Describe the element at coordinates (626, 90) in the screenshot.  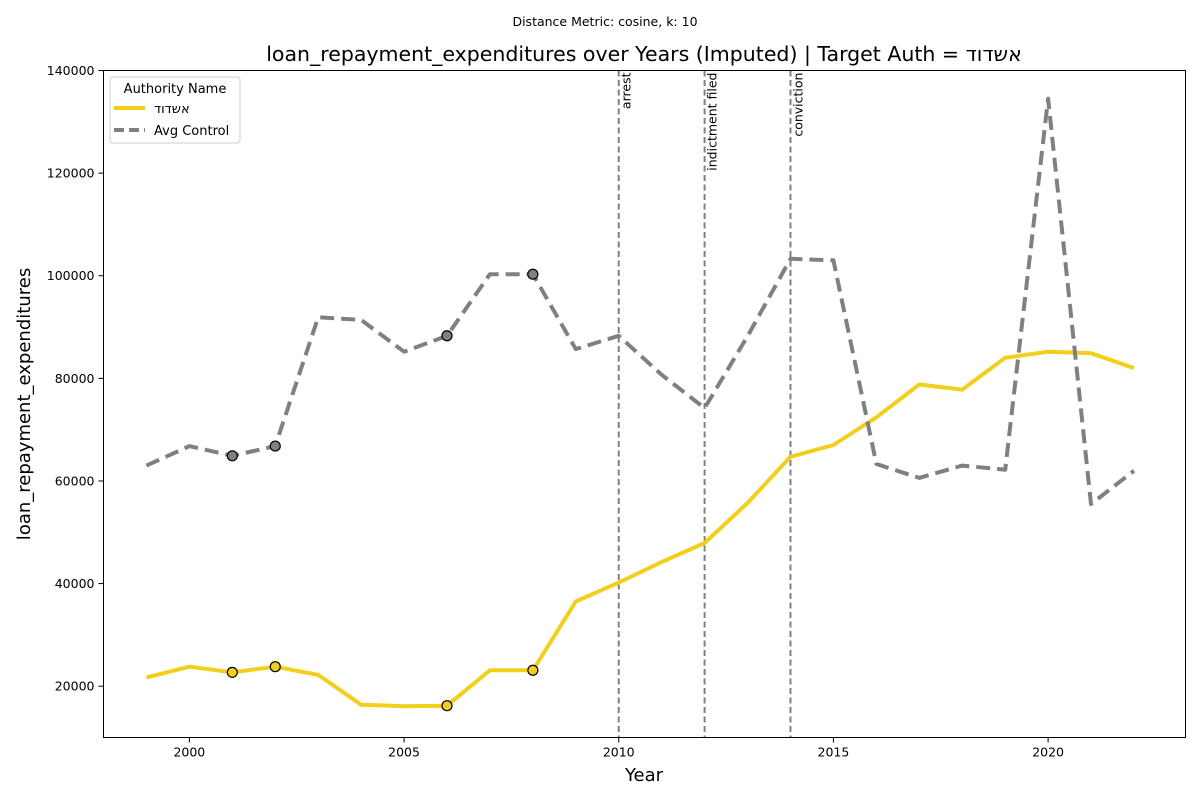
I see `event-label: arrest` at that location.